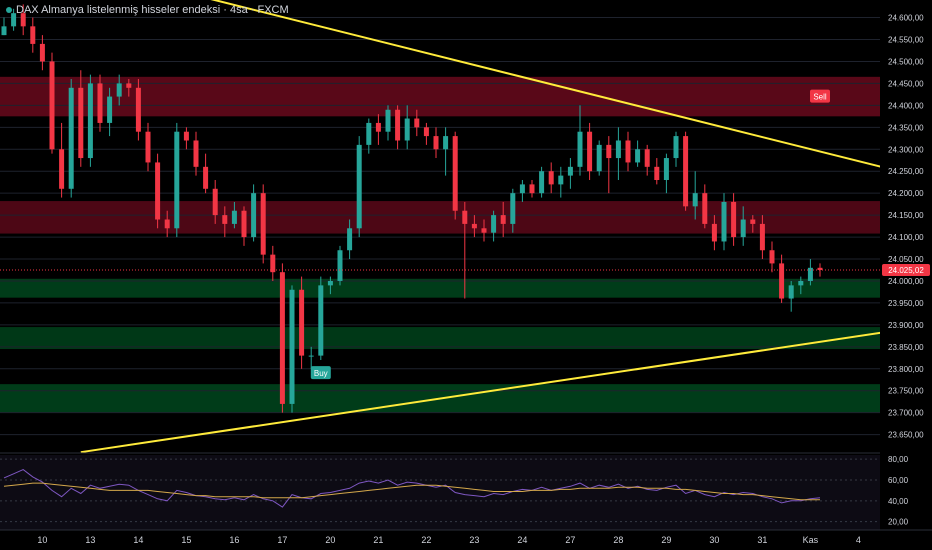 The image size is (932, 550). Describe the element at coordinates (811, 540) in the screenshot. I see `time-tick-label: Kas` at that location.